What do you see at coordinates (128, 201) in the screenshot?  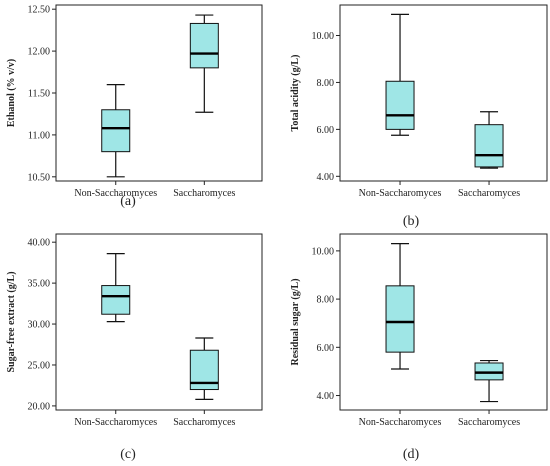 I see `panel-label: (a)` at bounding box center [128, 201].